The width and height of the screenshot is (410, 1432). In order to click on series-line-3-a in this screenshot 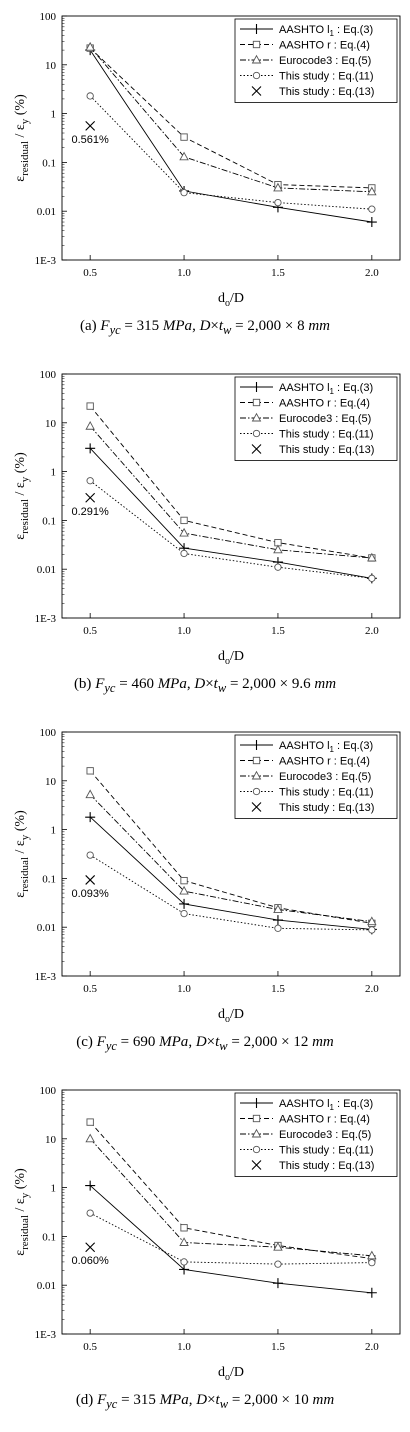, I will do `click(230, 152)`.